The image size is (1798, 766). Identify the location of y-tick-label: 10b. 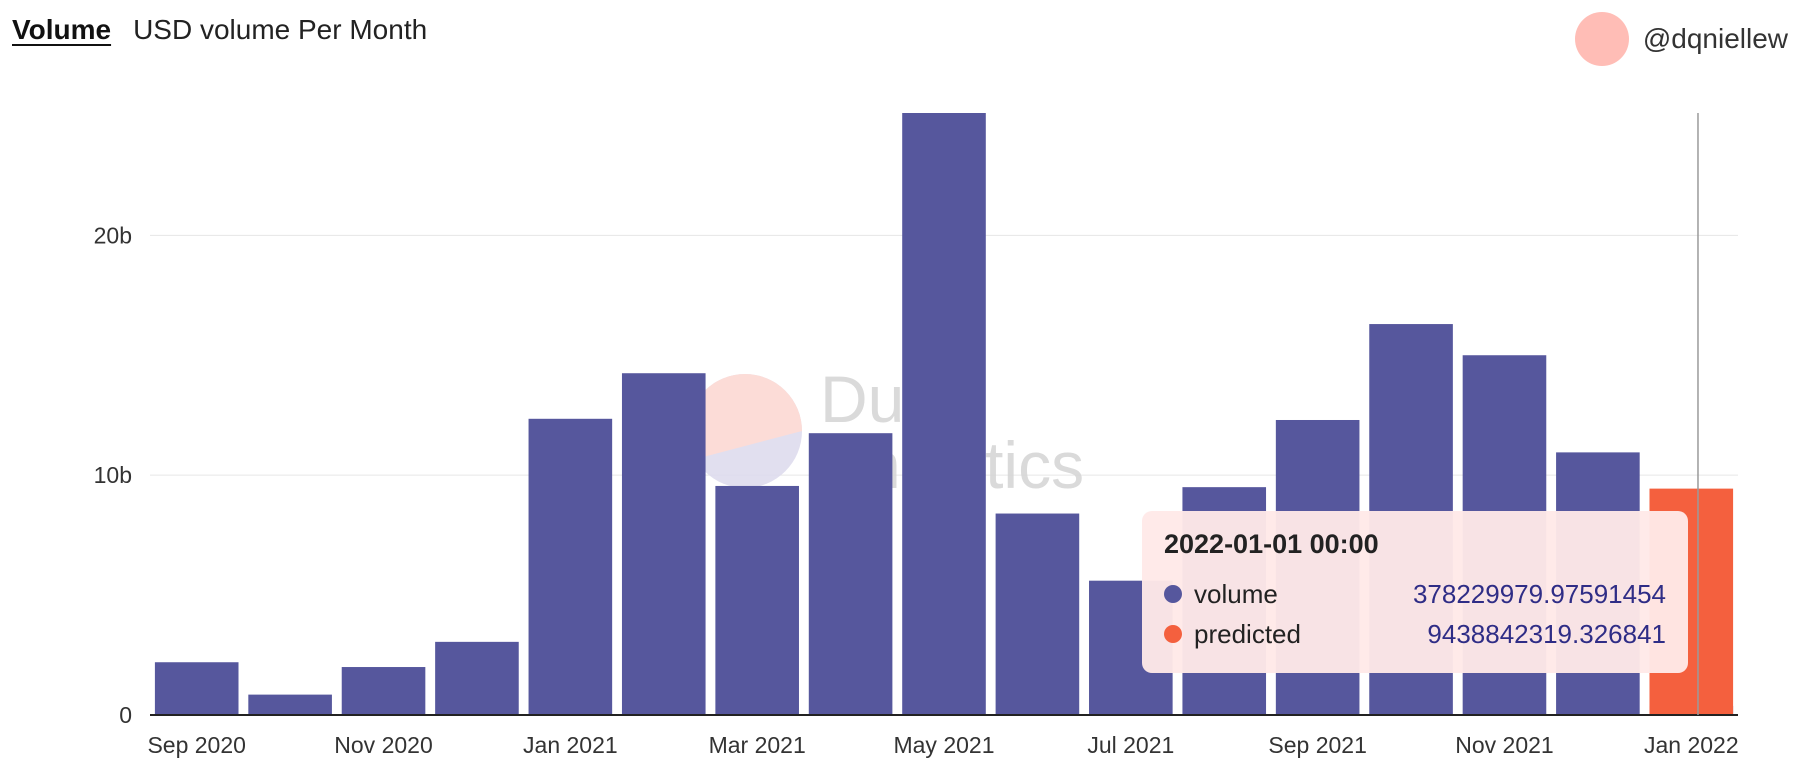
(113, 475).